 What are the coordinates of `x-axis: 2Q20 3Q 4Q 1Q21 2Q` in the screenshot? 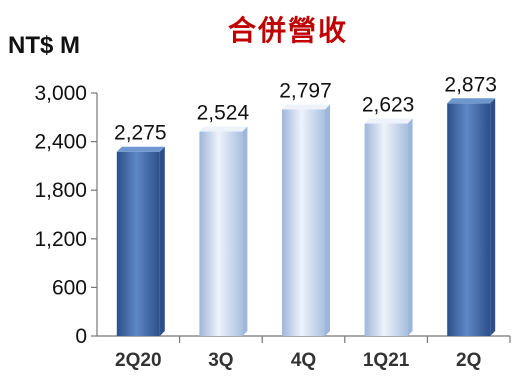 It's located at (304, 353).